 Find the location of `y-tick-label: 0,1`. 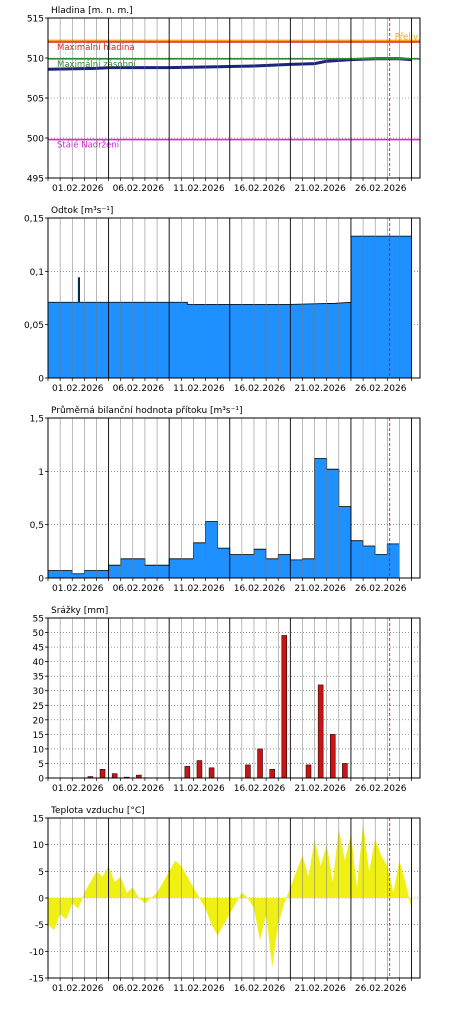

y-tick-label: 0,1 is located at coordinates (37, 273).